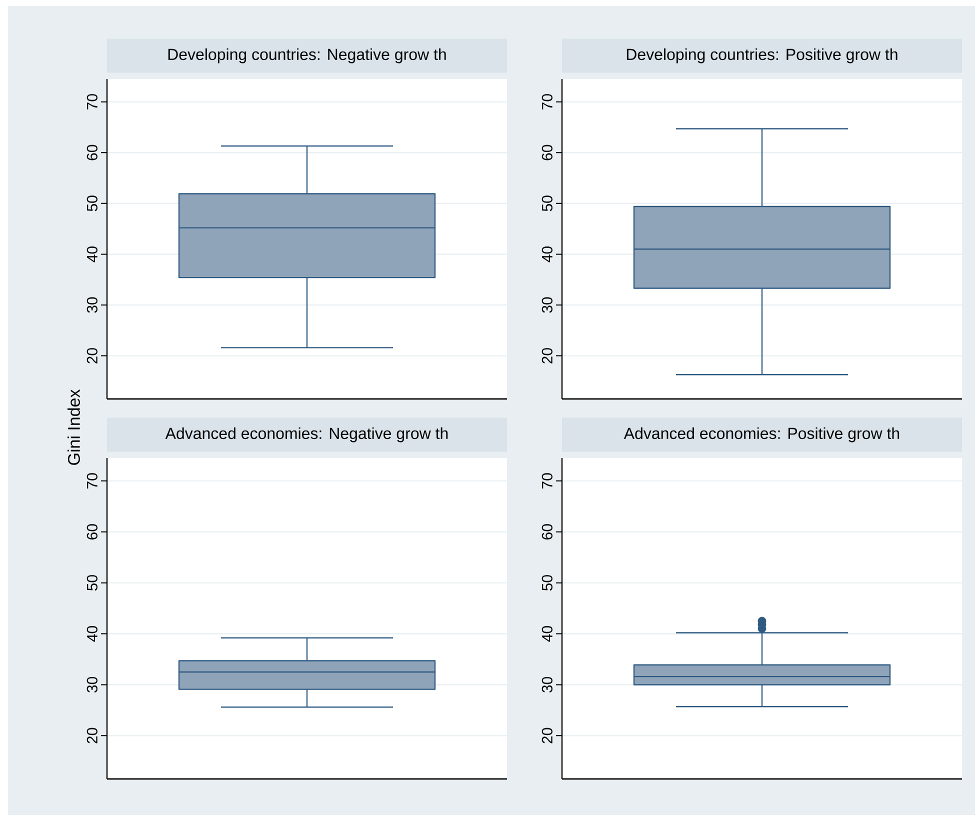  What do you see at coordinates (74, 427) in the screenshot?
I see `y-axis-title: Gini Index` at bounding box center [74, 427].